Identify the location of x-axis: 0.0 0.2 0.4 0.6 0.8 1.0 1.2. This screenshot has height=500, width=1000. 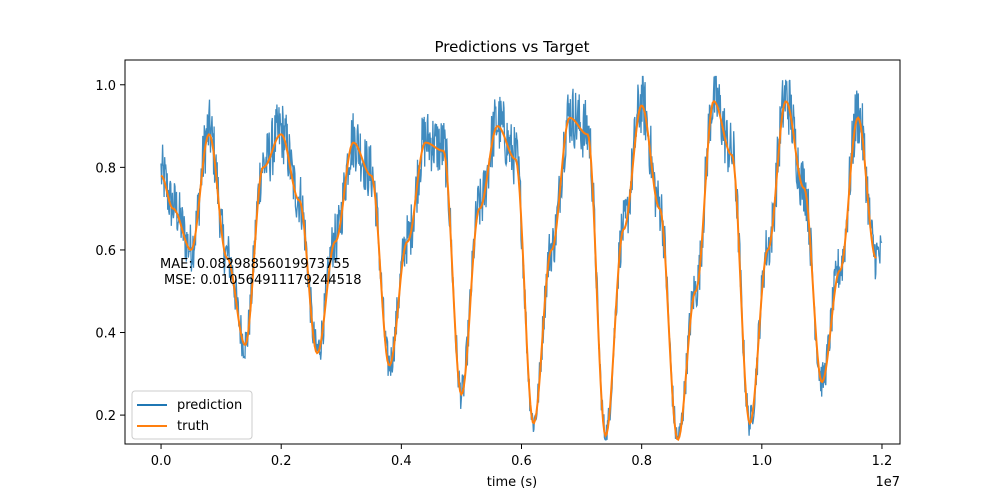
(522, 456).